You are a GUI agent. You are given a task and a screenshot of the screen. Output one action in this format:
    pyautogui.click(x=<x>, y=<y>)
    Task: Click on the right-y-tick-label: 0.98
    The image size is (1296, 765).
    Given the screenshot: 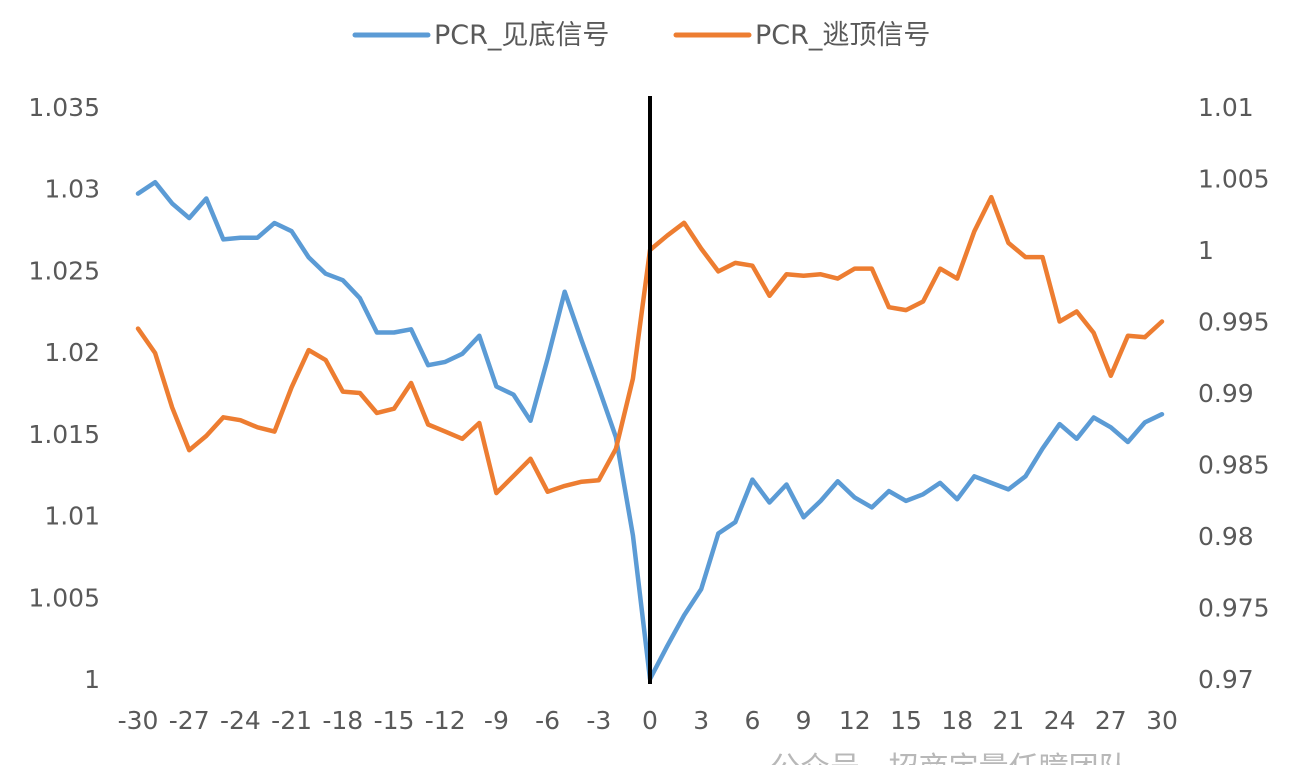 What is the action you would take?
    pyautogui.click(x=1226, y=536)
    